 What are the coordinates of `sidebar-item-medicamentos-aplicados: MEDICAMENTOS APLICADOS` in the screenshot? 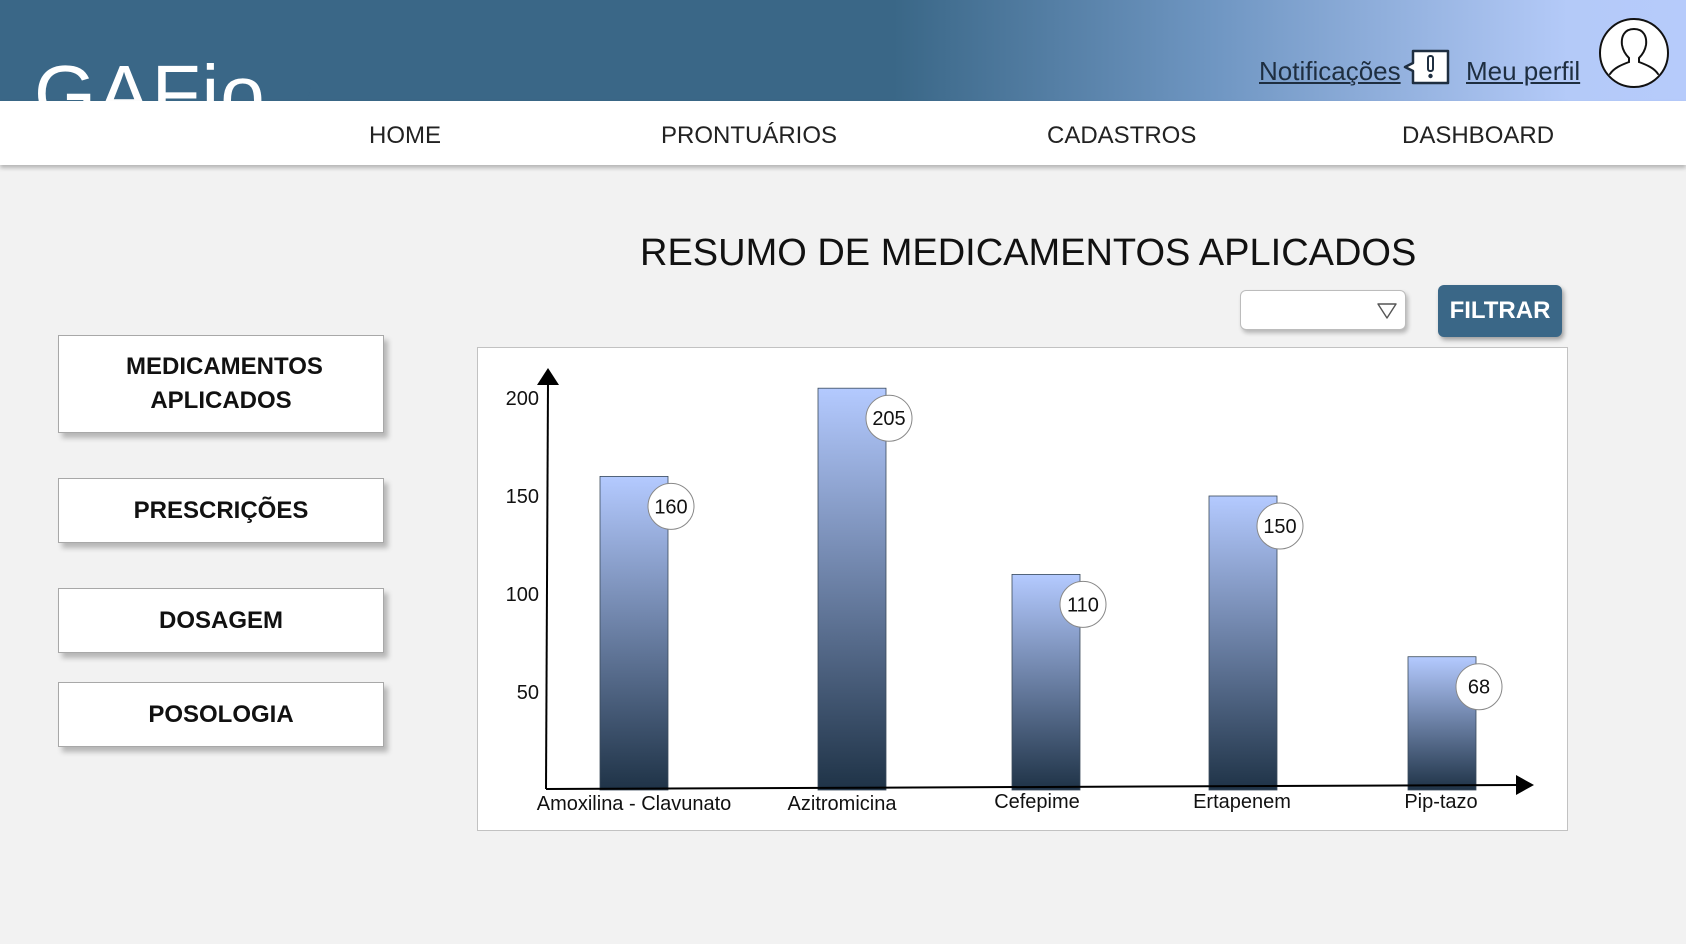 It's located at (221, 384).